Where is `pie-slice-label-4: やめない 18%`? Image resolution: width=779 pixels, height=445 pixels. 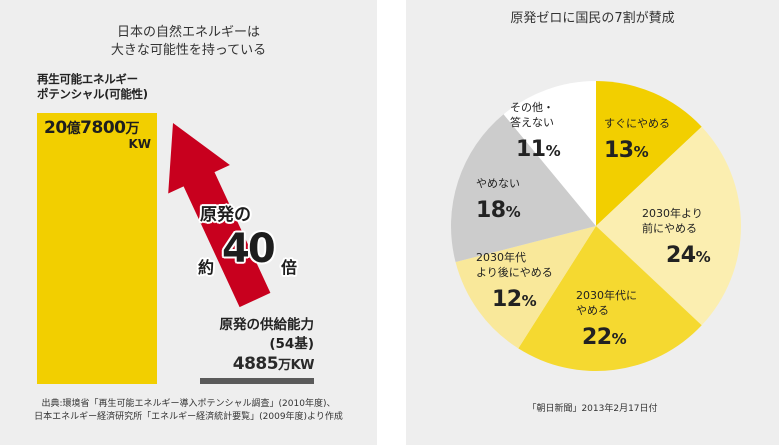 pie-slice-label-4: やめない 18% is located at coordinates (498, 201).